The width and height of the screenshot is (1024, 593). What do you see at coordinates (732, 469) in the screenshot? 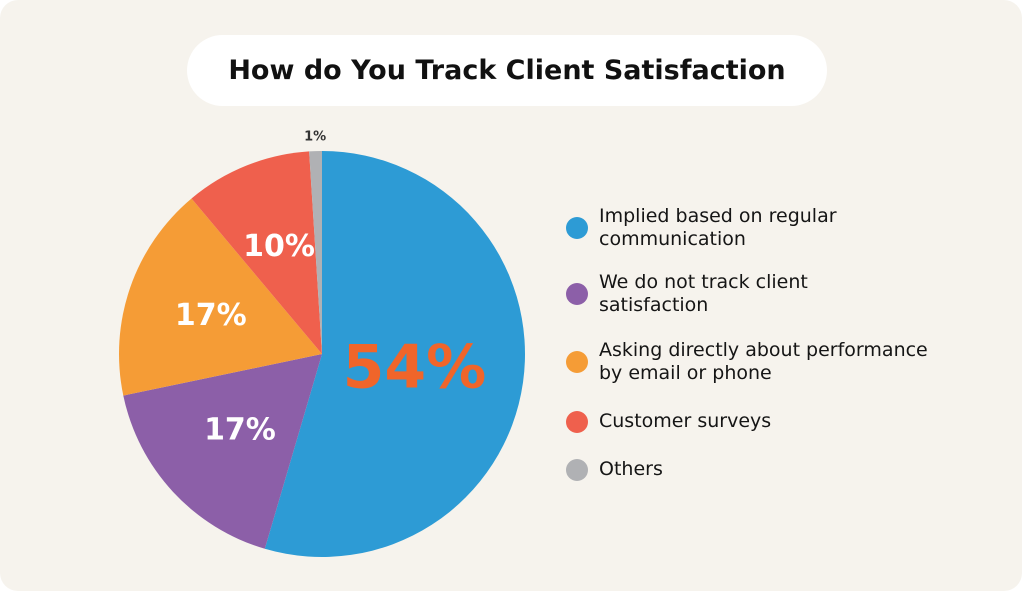
I see `legend-item: Others` at bounding box center [732, 469].